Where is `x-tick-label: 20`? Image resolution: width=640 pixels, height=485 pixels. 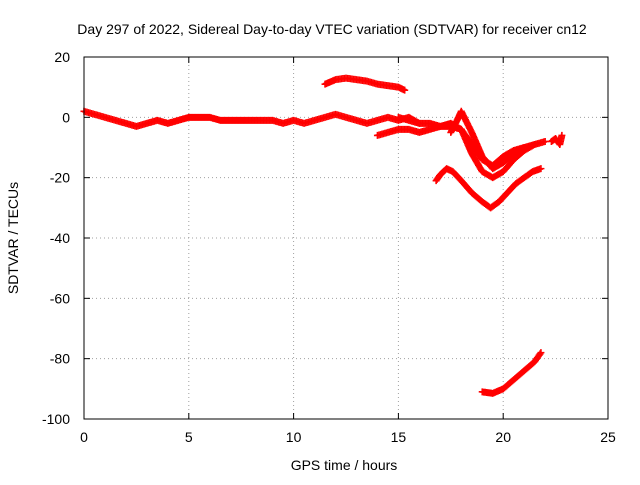
x-tick-label: 20 is located at coordinates (503, 437).